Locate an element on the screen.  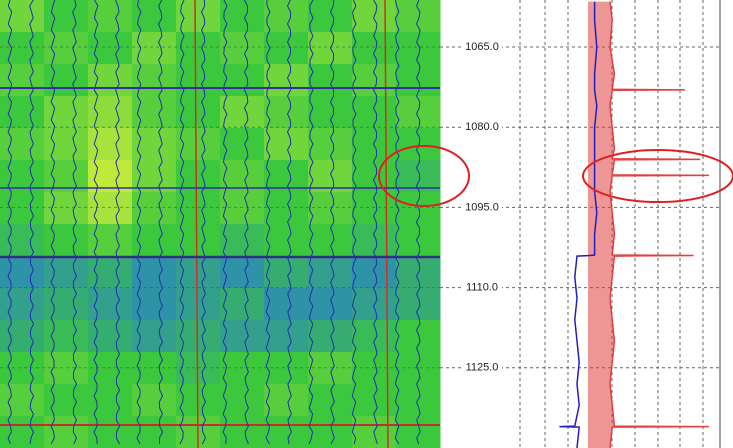
y-tick-label: 1110.0 is located at coordinates (482, 288).